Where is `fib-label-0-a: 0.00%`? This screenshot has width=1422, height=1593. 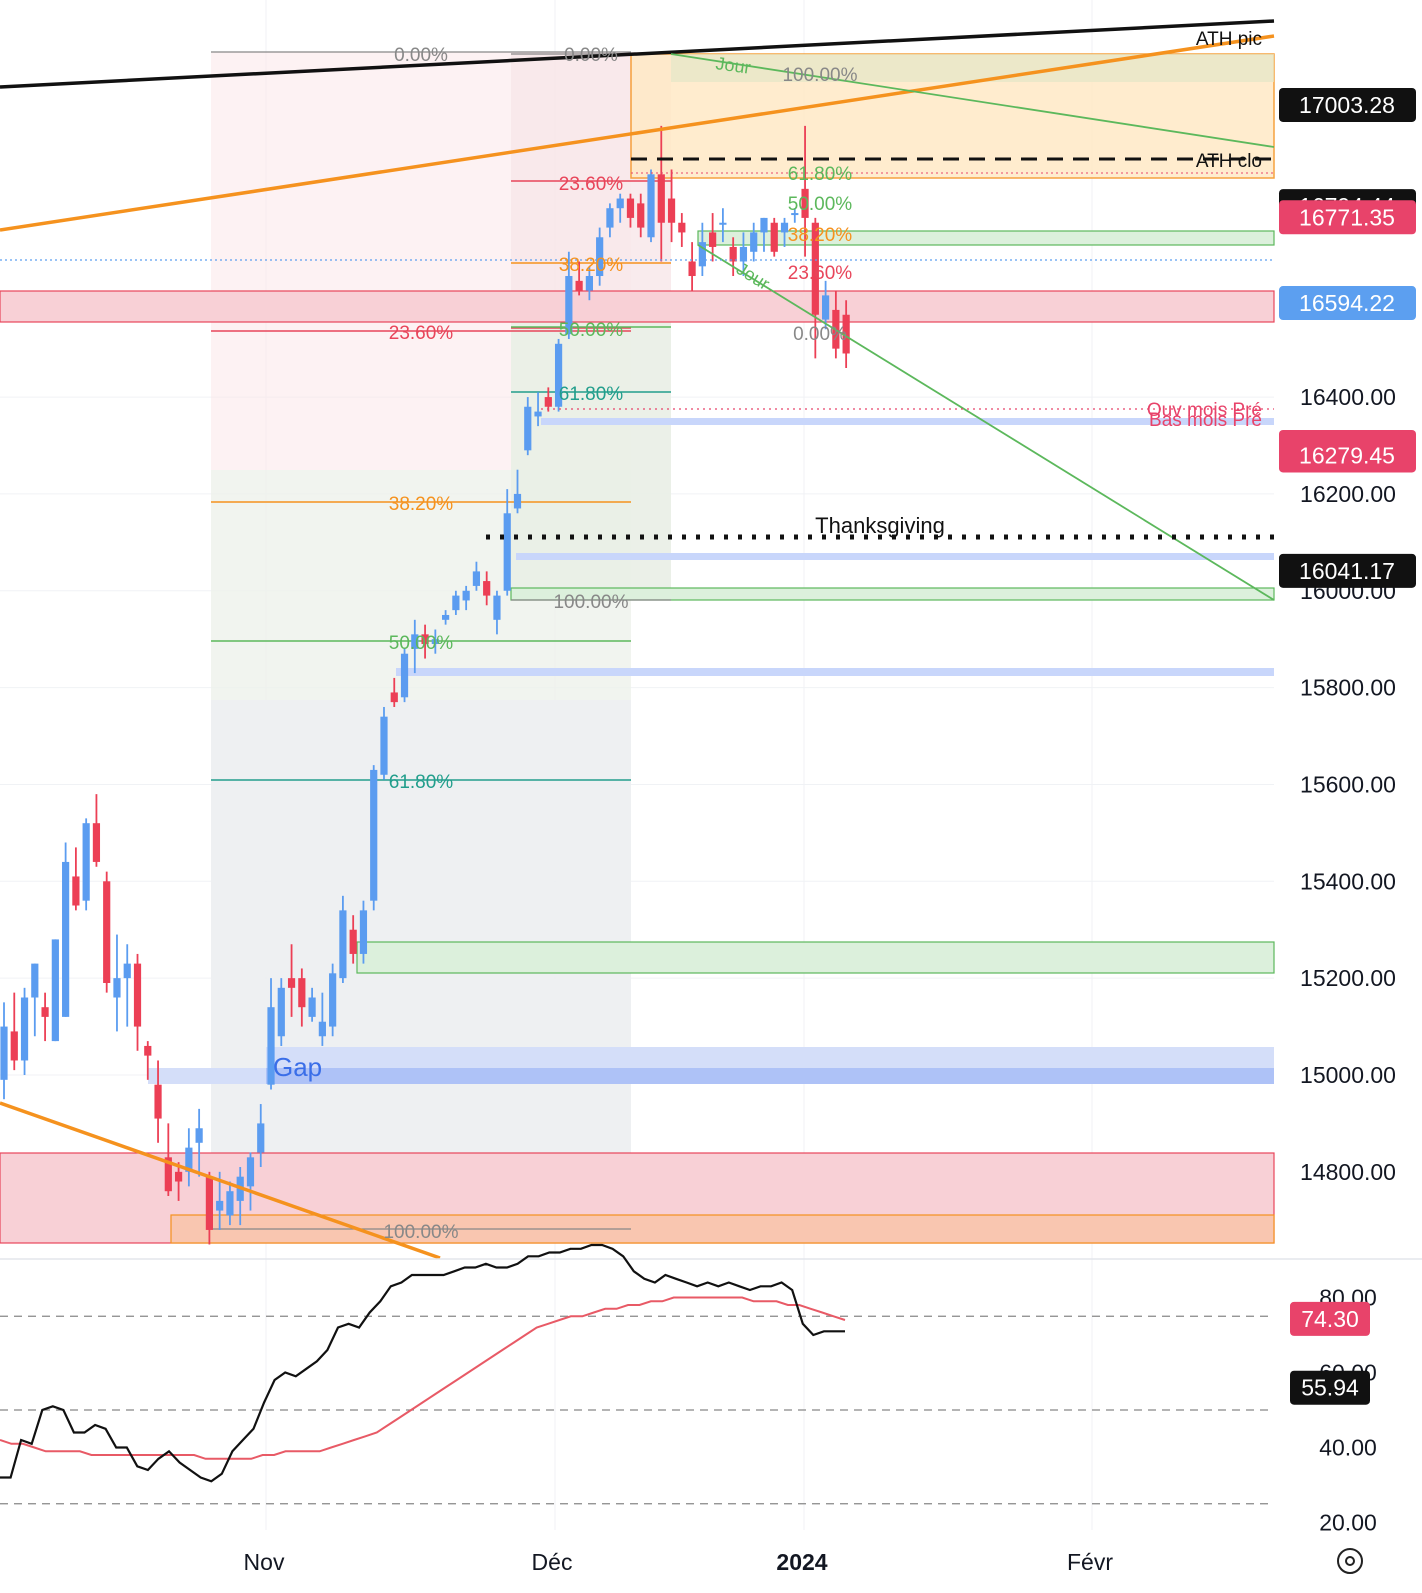 fib-label-0-a: 0.00% is located at coordinates (421, 55).